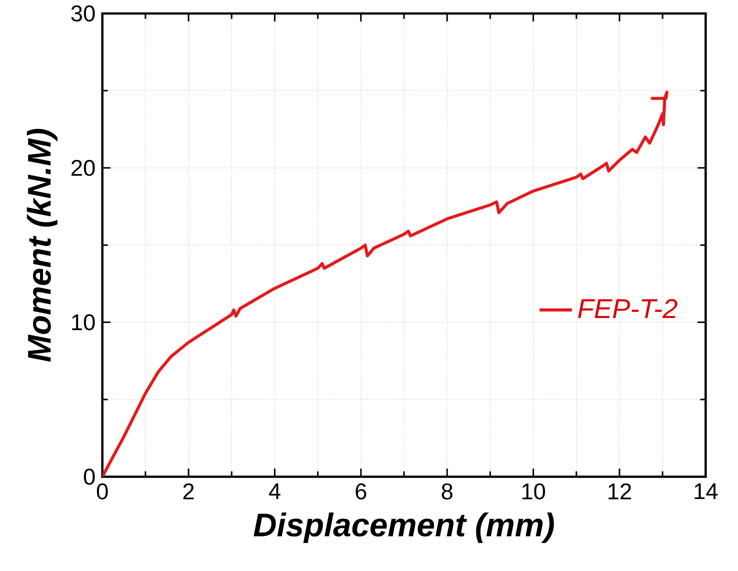 The image size is (738, 571). I want to click on x-tick-label: 0, so click(102, 491).